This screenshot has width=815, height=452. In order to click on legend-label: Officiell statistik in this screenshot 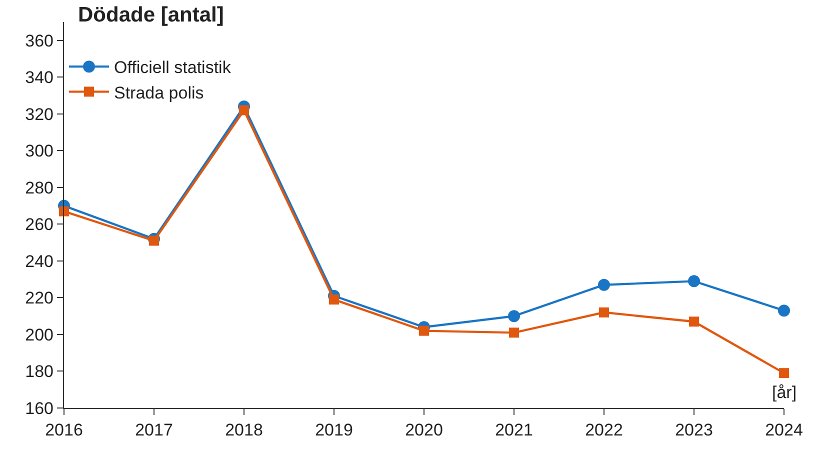, I will do `click(173, 68)`.